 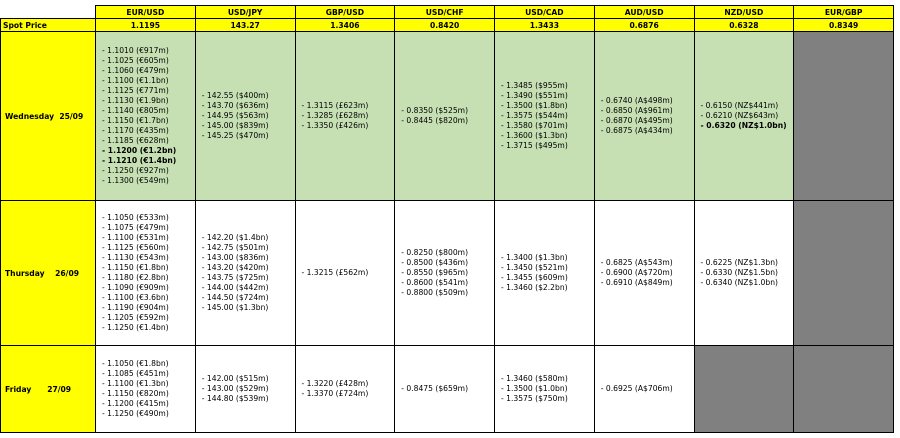 What do you see at coordinates (135, 130) in the screenshot?
I see `expiry-line: - 1.1170 (€435m)` at bounding box center [135, 130].